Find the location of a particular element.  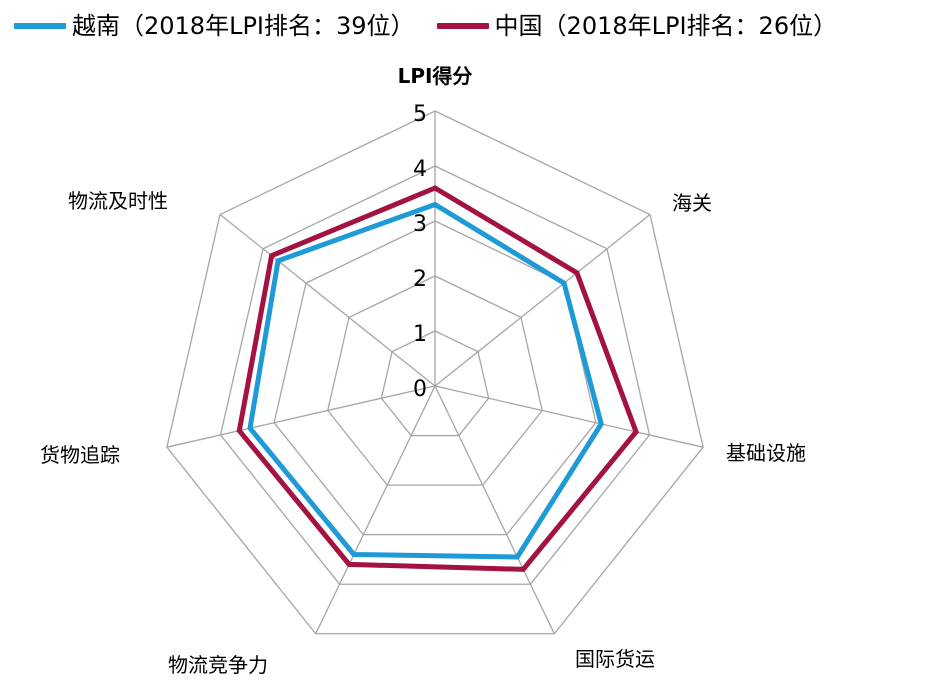

tick-label-5: 5 is located at coordinates (420, 114).